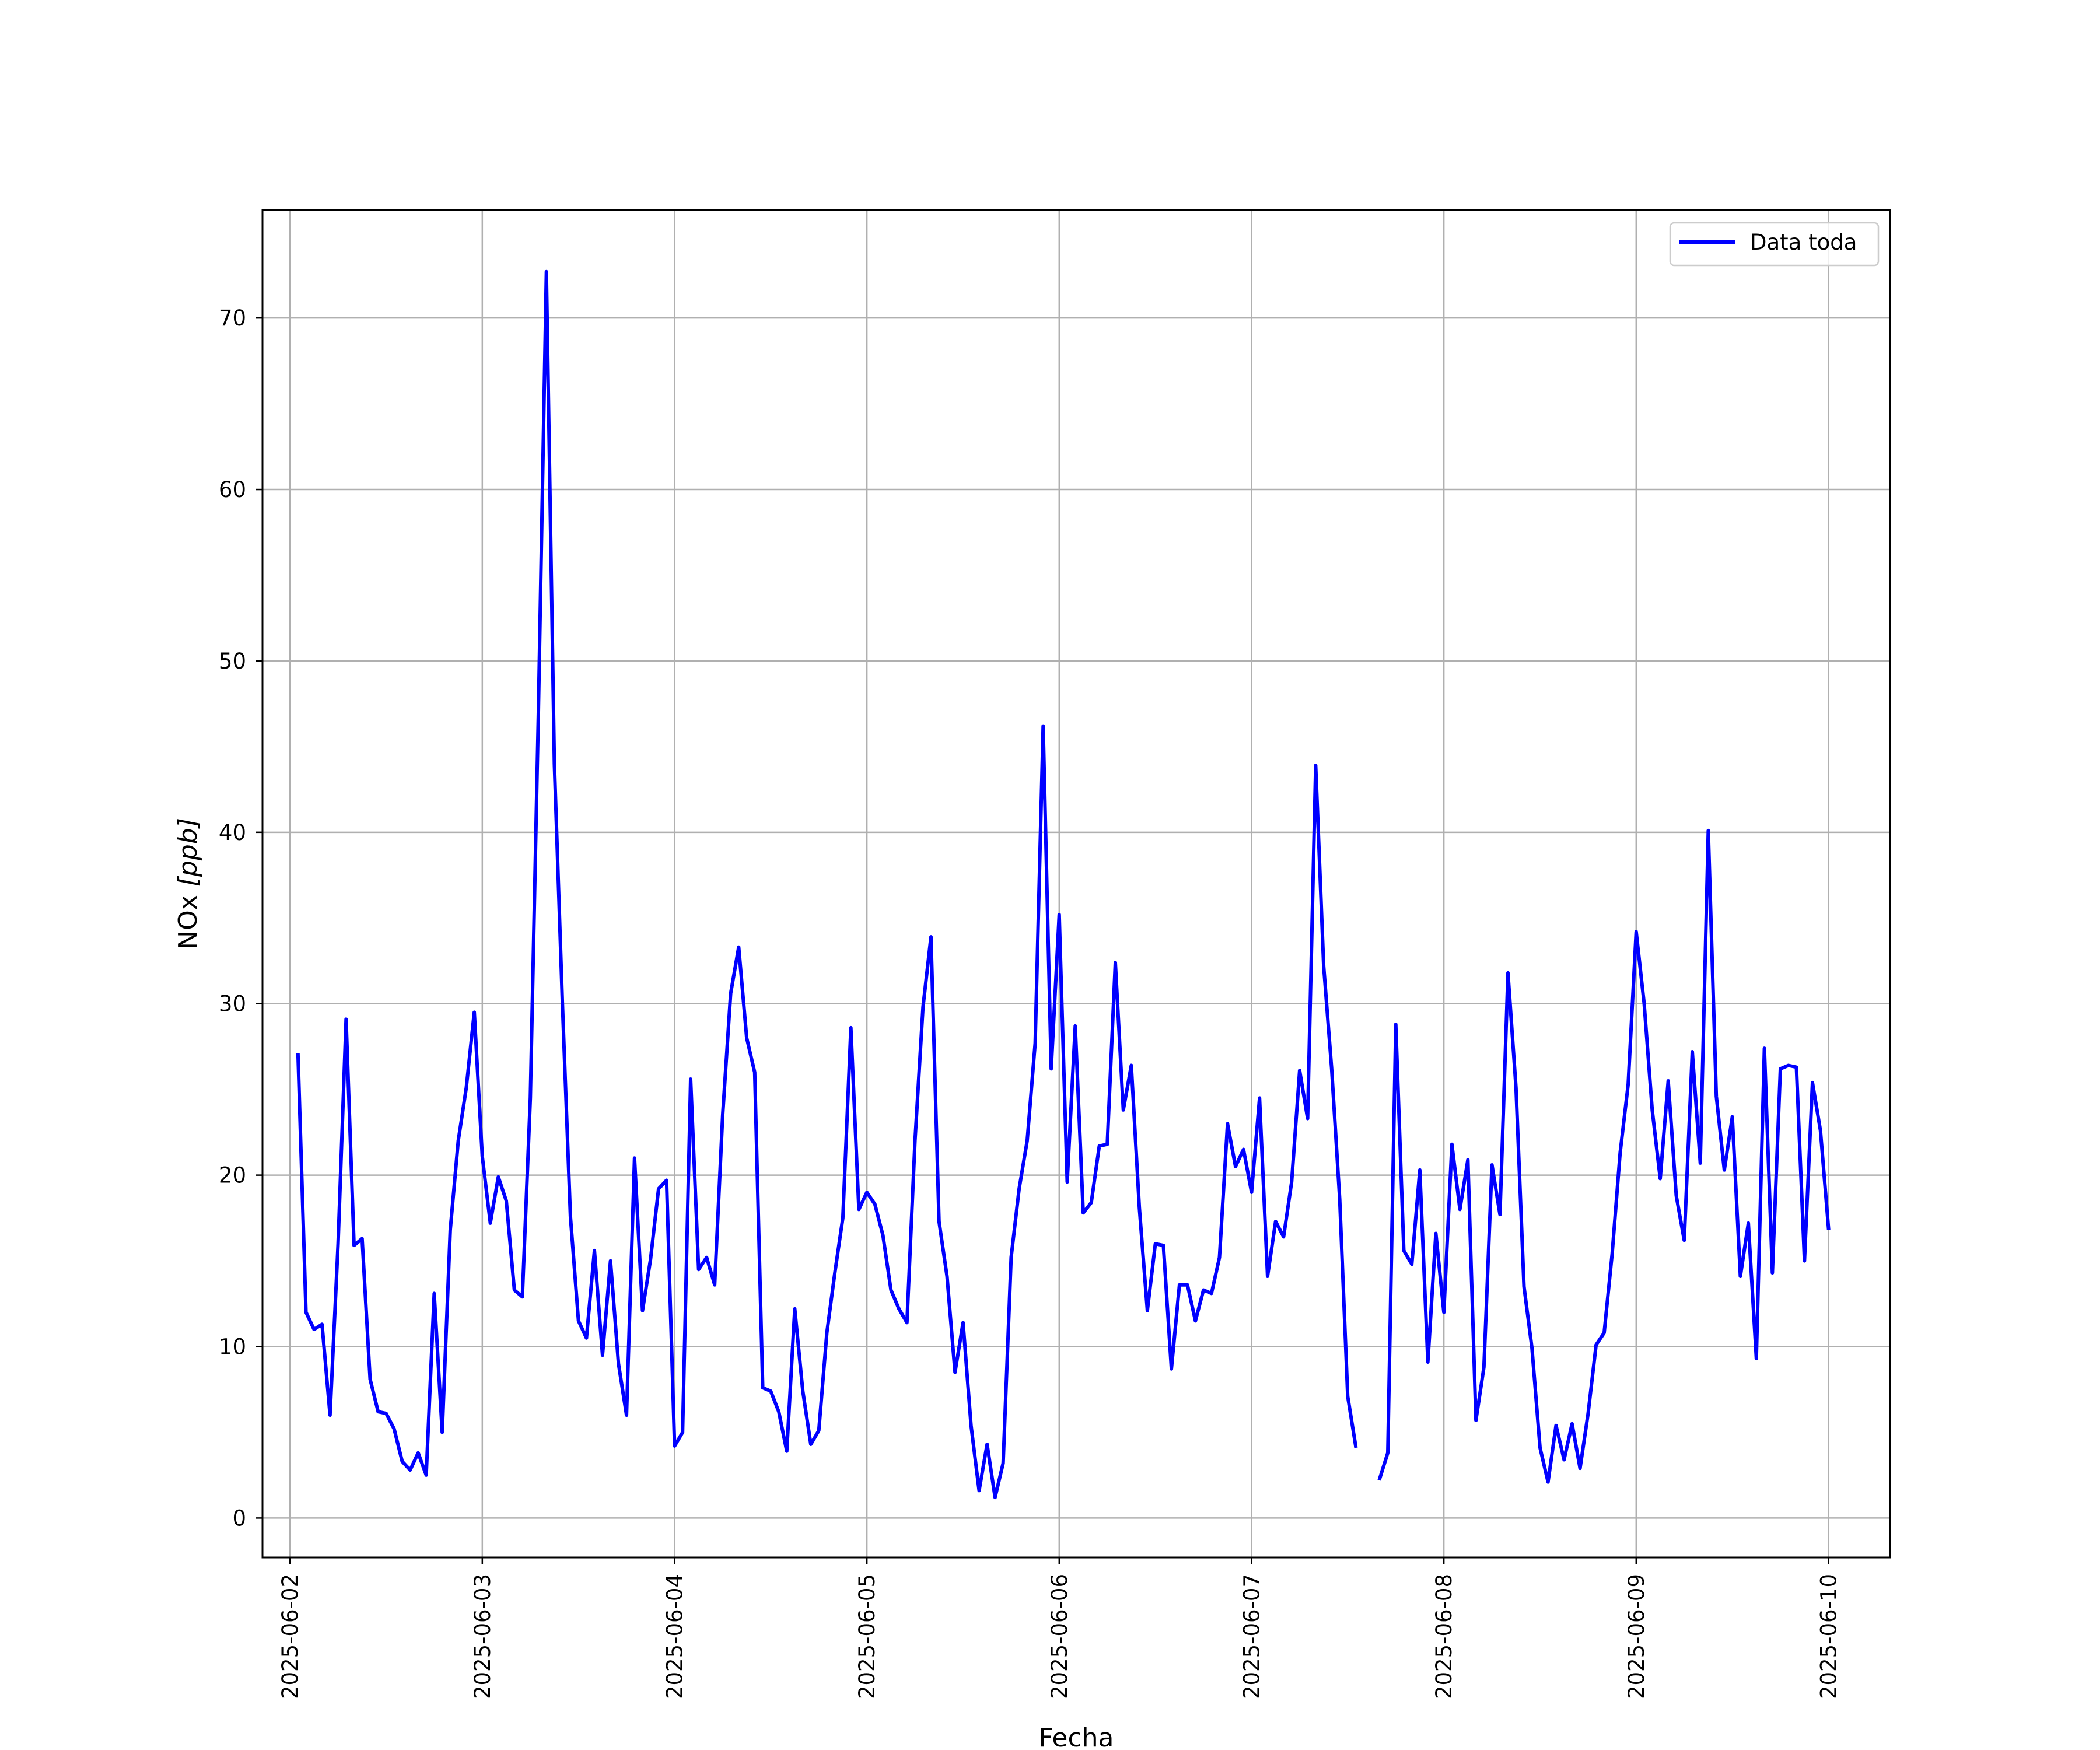  I want to click on series-line, so click(1604, 1156).